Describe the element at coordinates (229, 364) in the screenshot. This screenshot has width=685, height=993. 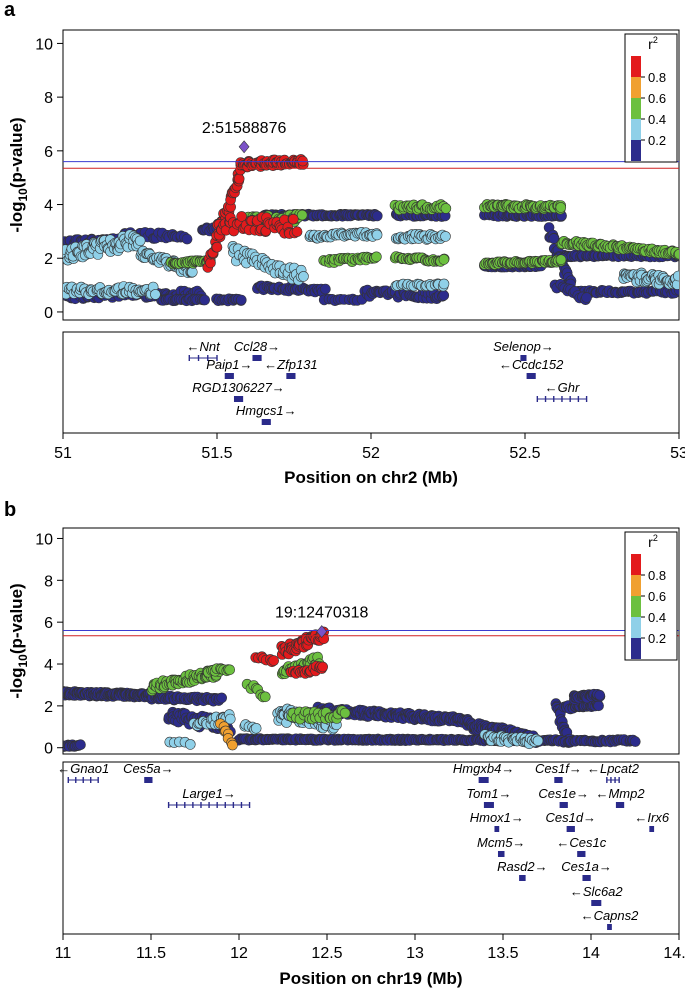
I see `gene-label: Paip1→` at that location.